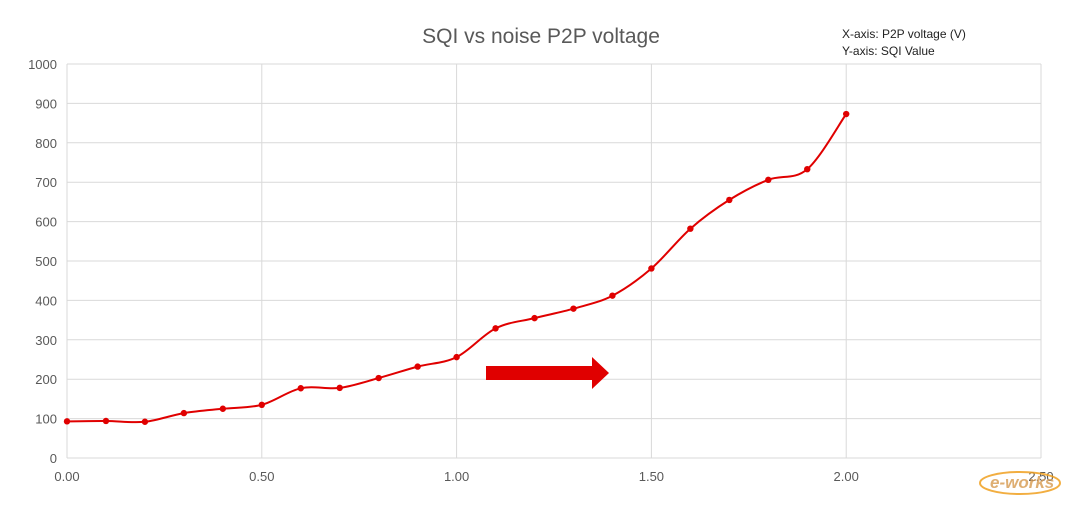  I want to click on y-tick-label: 900, so click(46, 103).